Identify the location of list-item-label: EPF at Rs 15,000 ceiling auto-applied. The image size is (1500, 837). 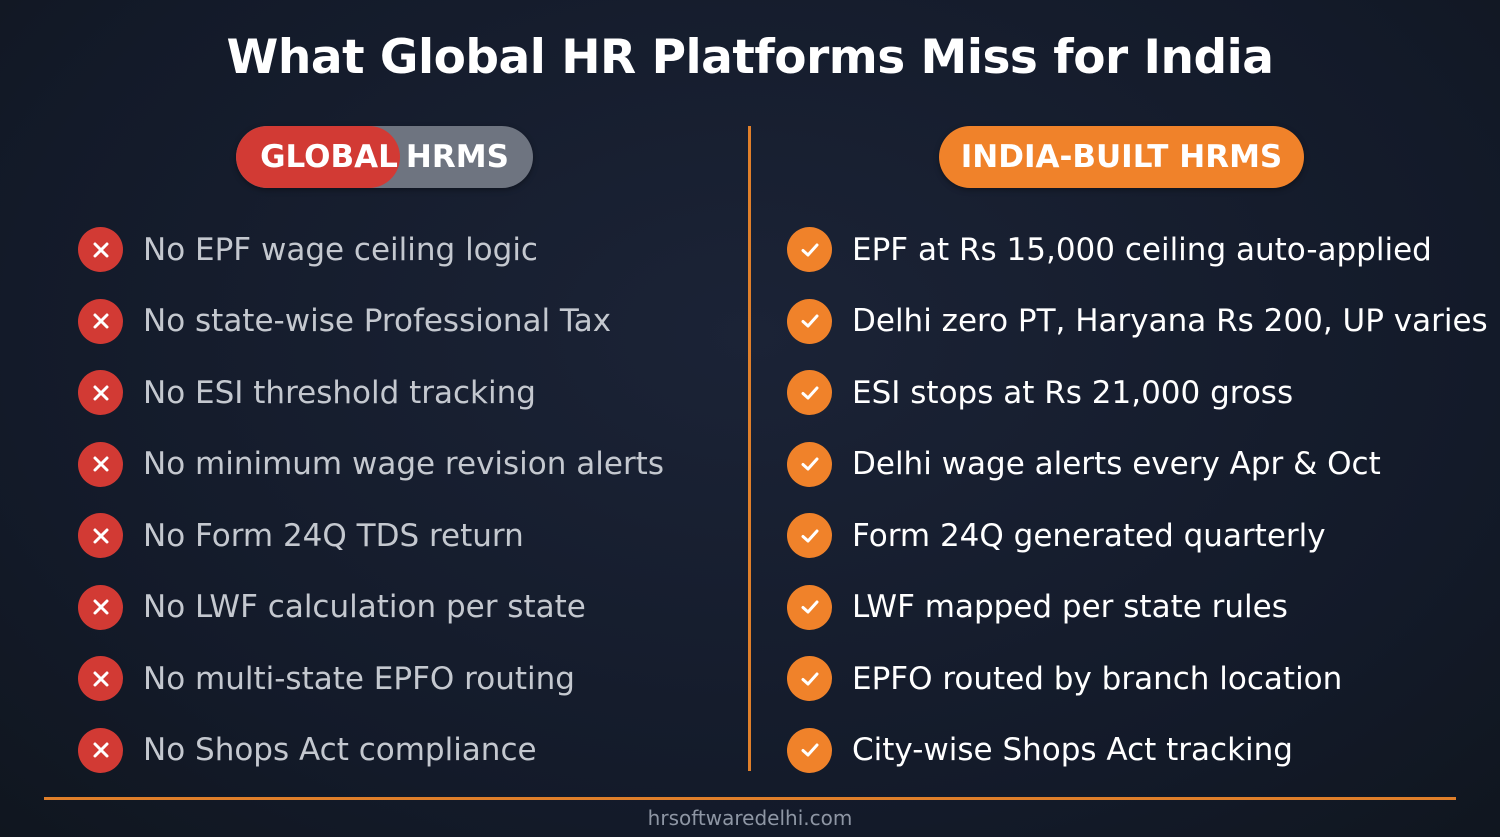
(1142, 249).